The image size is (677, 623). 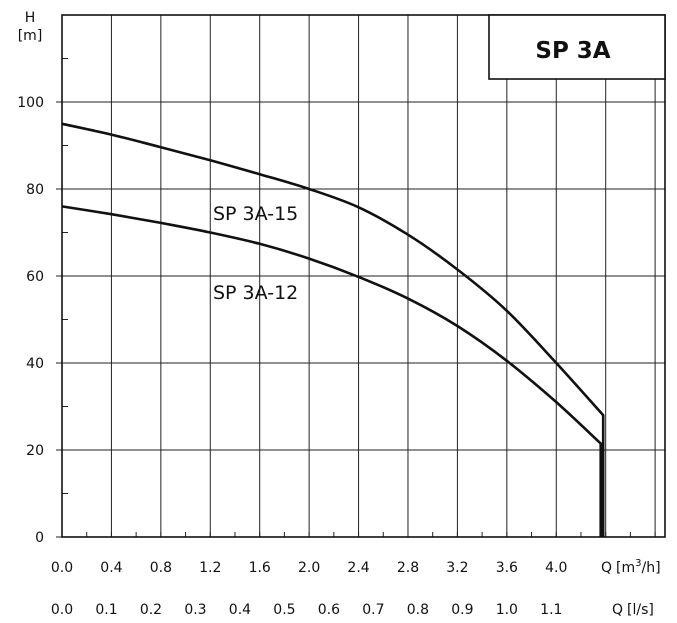 I want to click on x-axis-secondary-unit: [l/s], so click(x=640, y=610).